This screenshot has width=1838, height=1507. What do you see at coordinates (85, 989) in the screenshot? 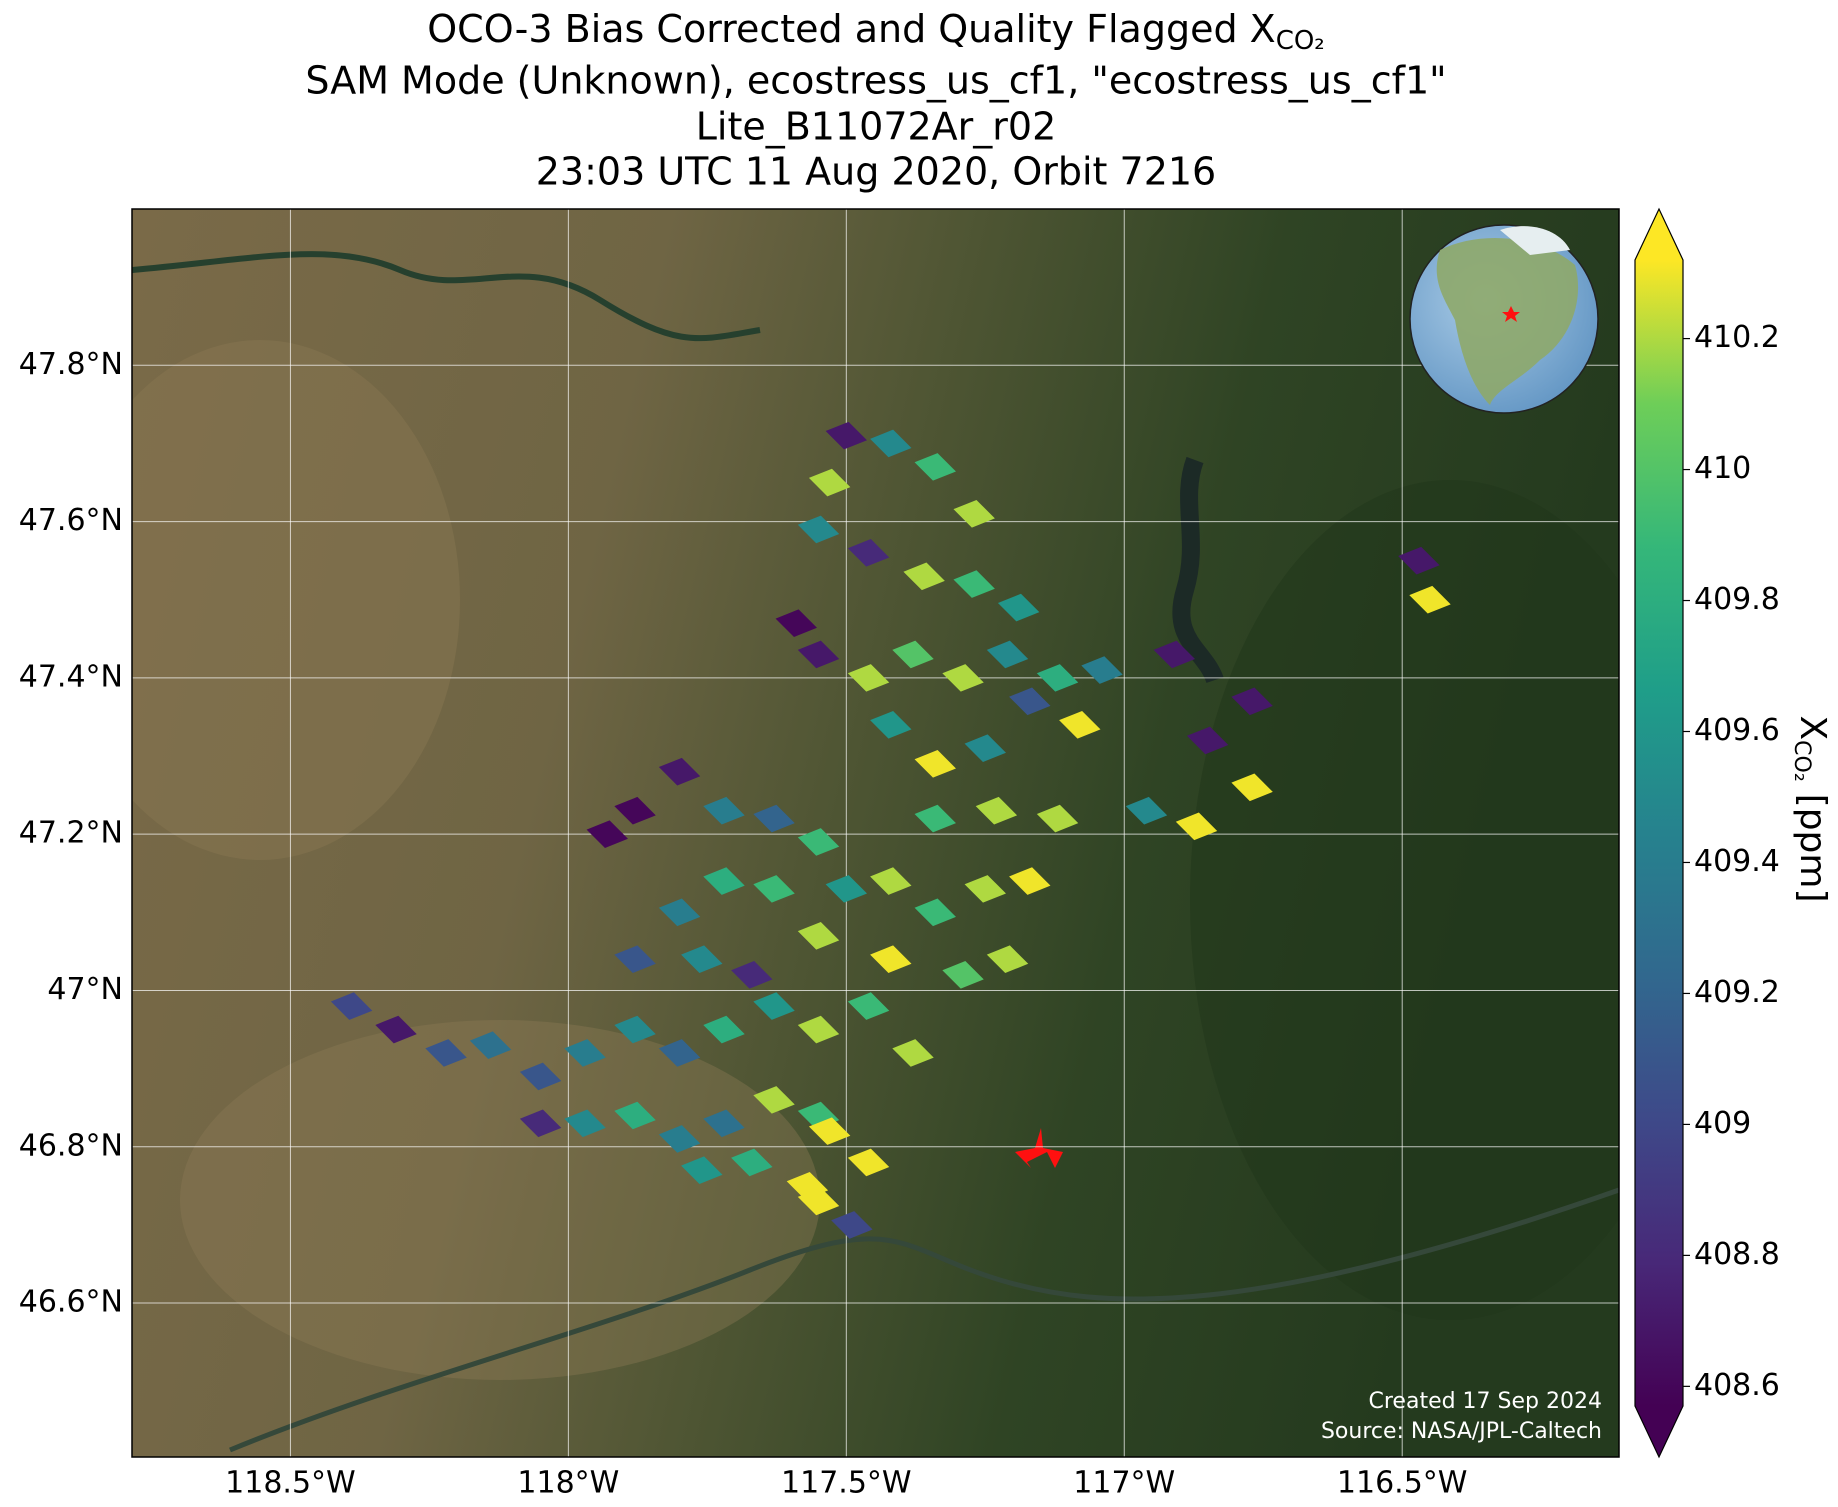
I see `y-tick-label: 47°N` at bounding box center [85, 989].